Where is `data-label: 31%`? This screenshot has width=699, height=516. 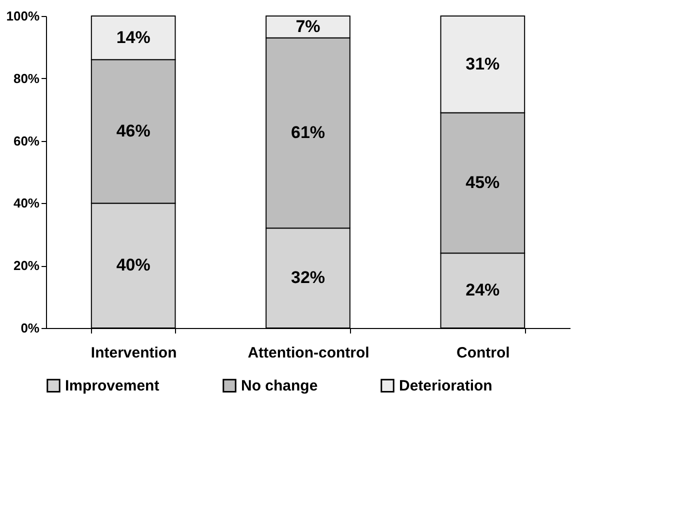 data-label: 31% is located at coordinates (483, 64).